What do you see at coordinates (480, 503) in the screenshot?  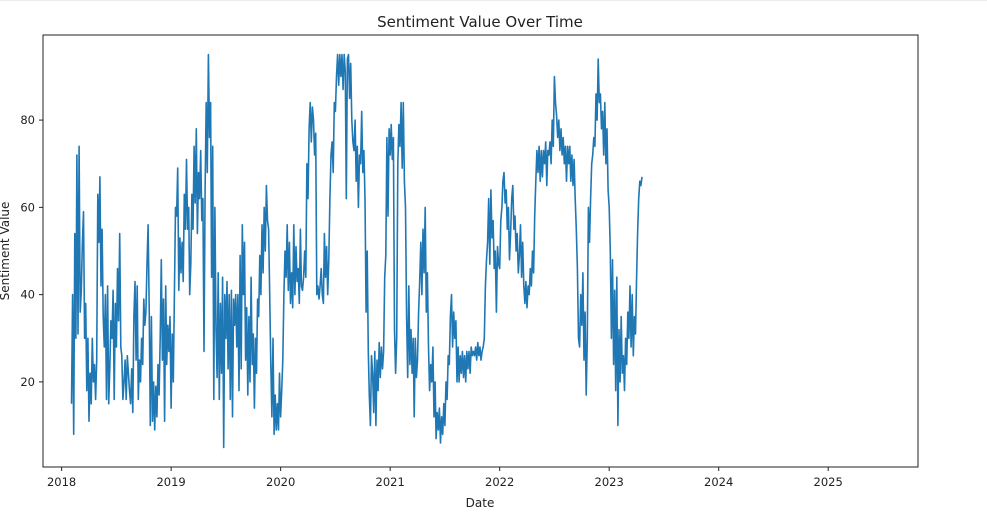 I see `x-axis-label: Date` at bounding box center [480, 503].